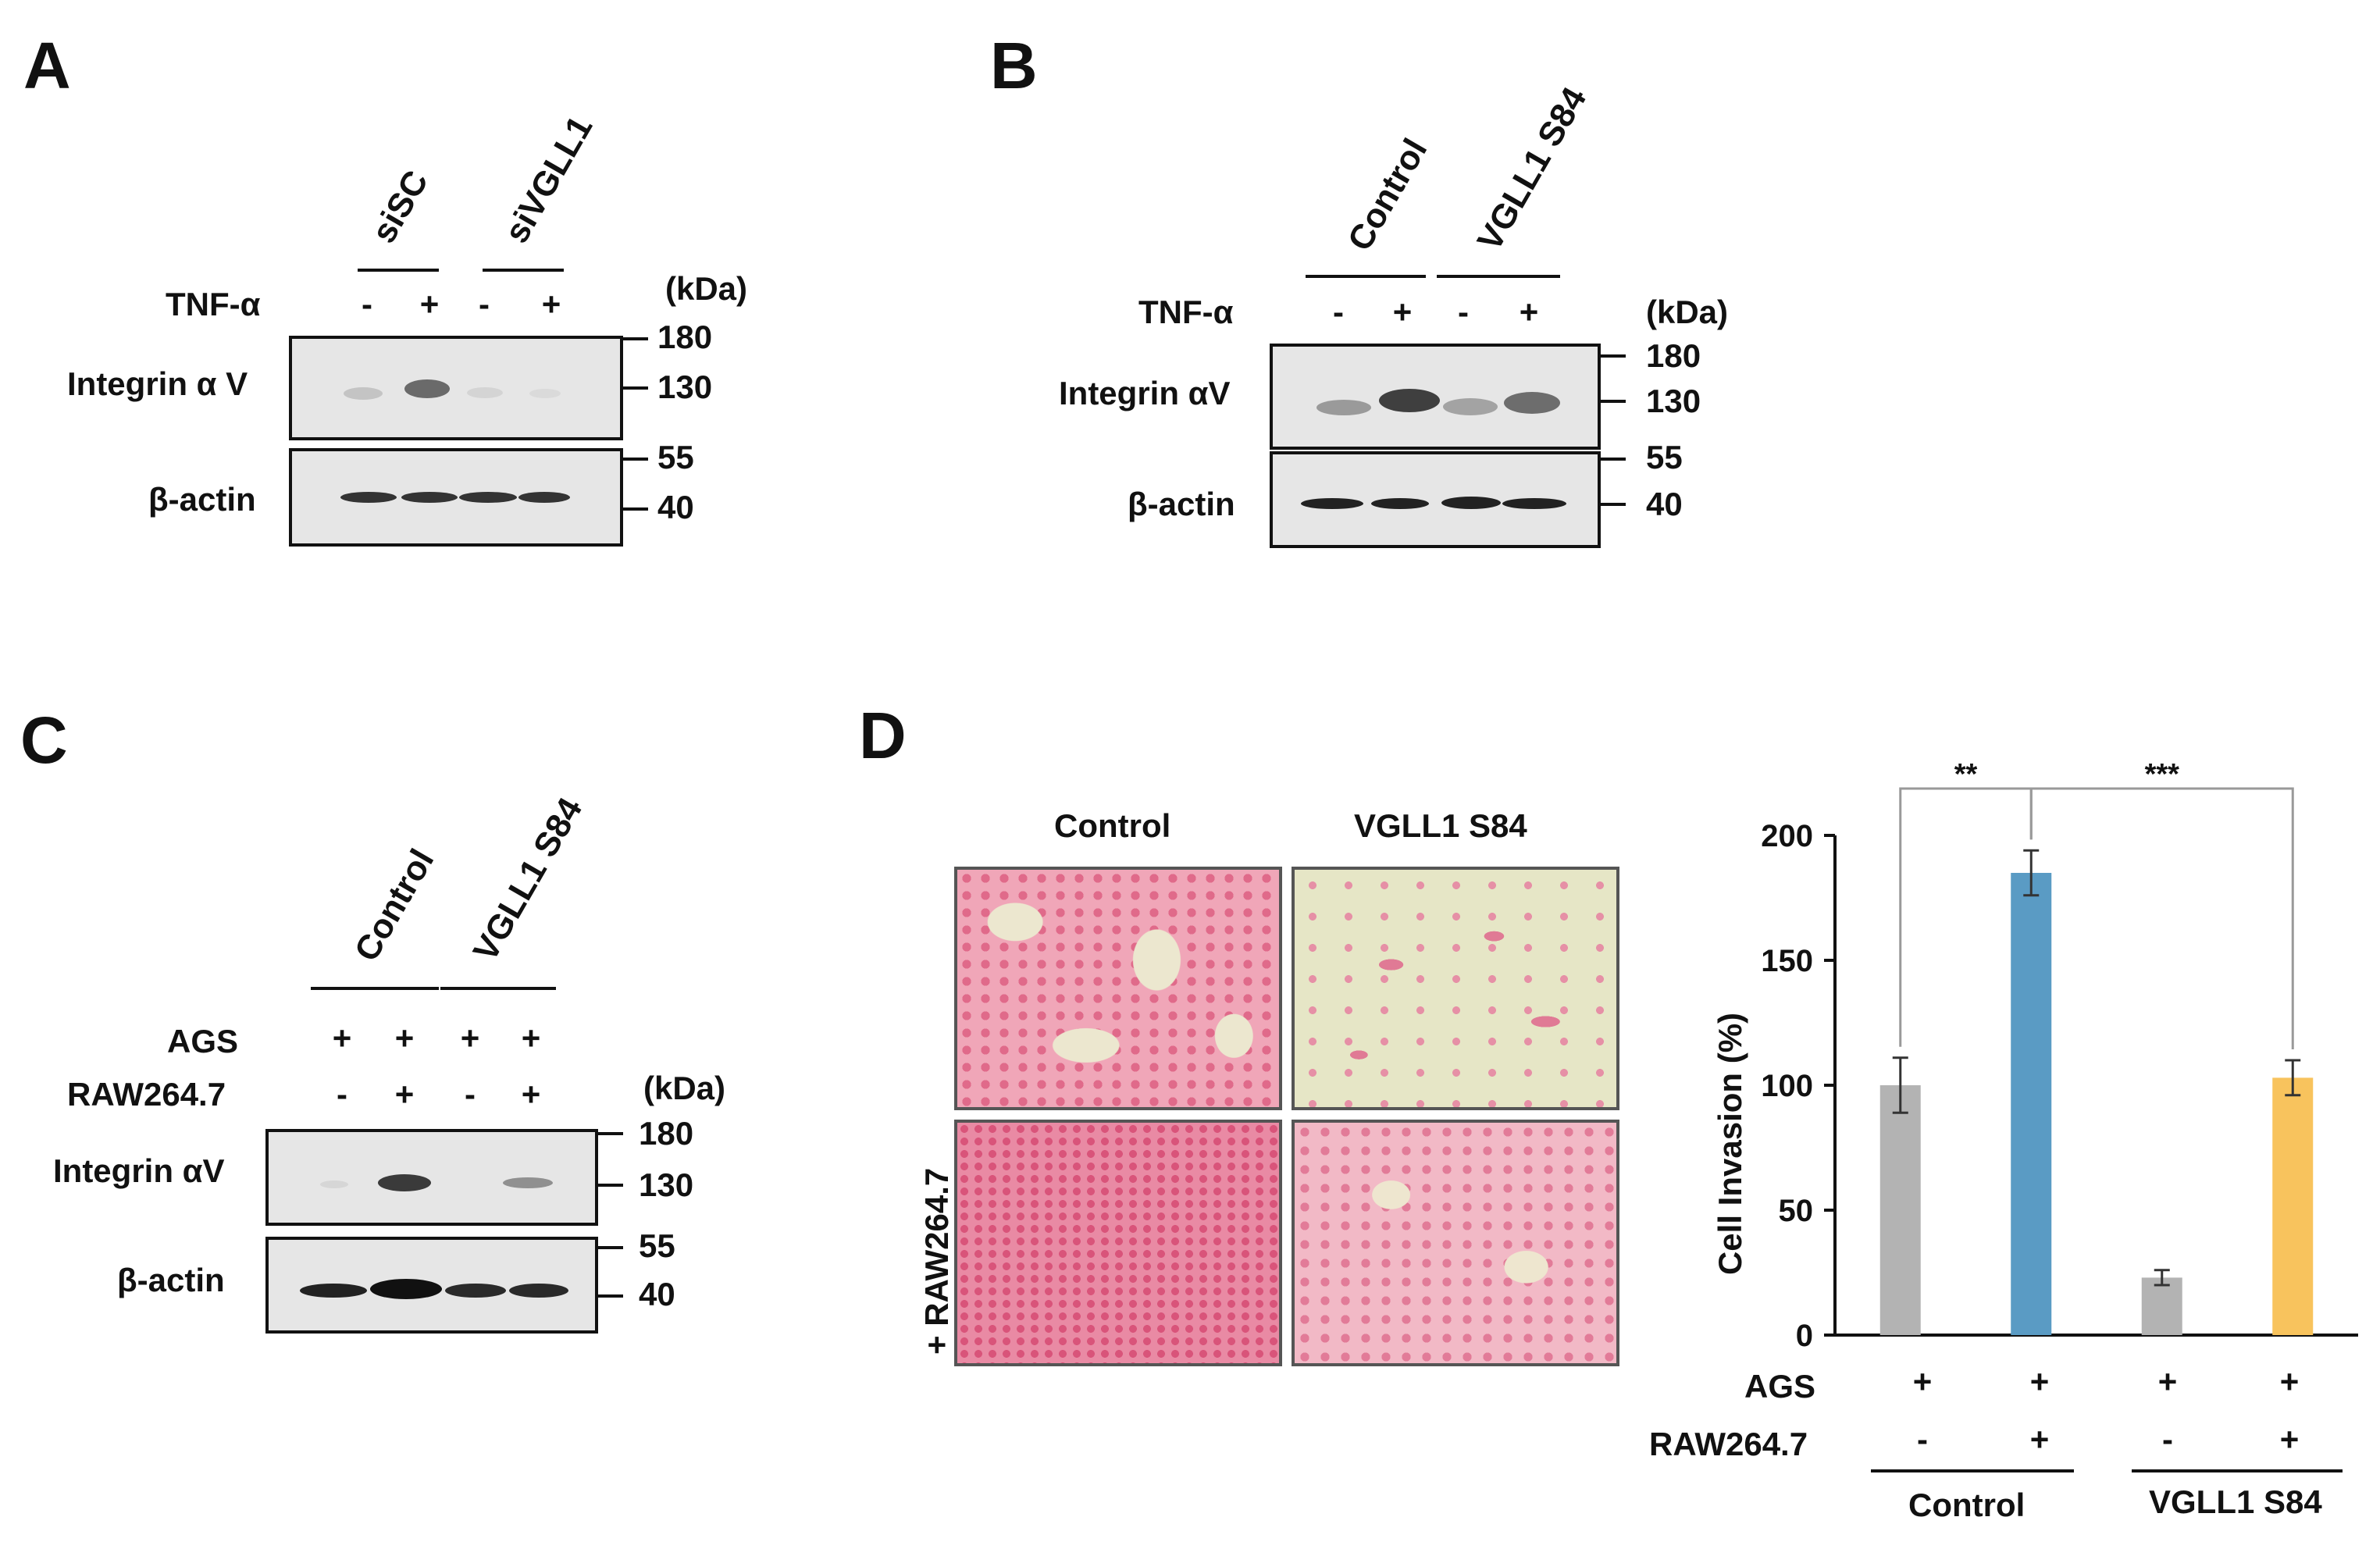  Describe the element at coordinates (1787, 836) in the screenshot. I see `y-tick-label: 200` at that location.